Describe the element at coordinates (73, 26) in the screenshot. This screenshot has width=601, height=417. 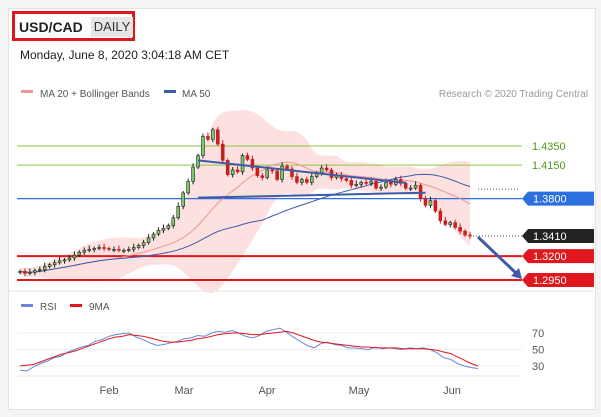
I see `symbol-header: USD/CAD DAILY` at that location.